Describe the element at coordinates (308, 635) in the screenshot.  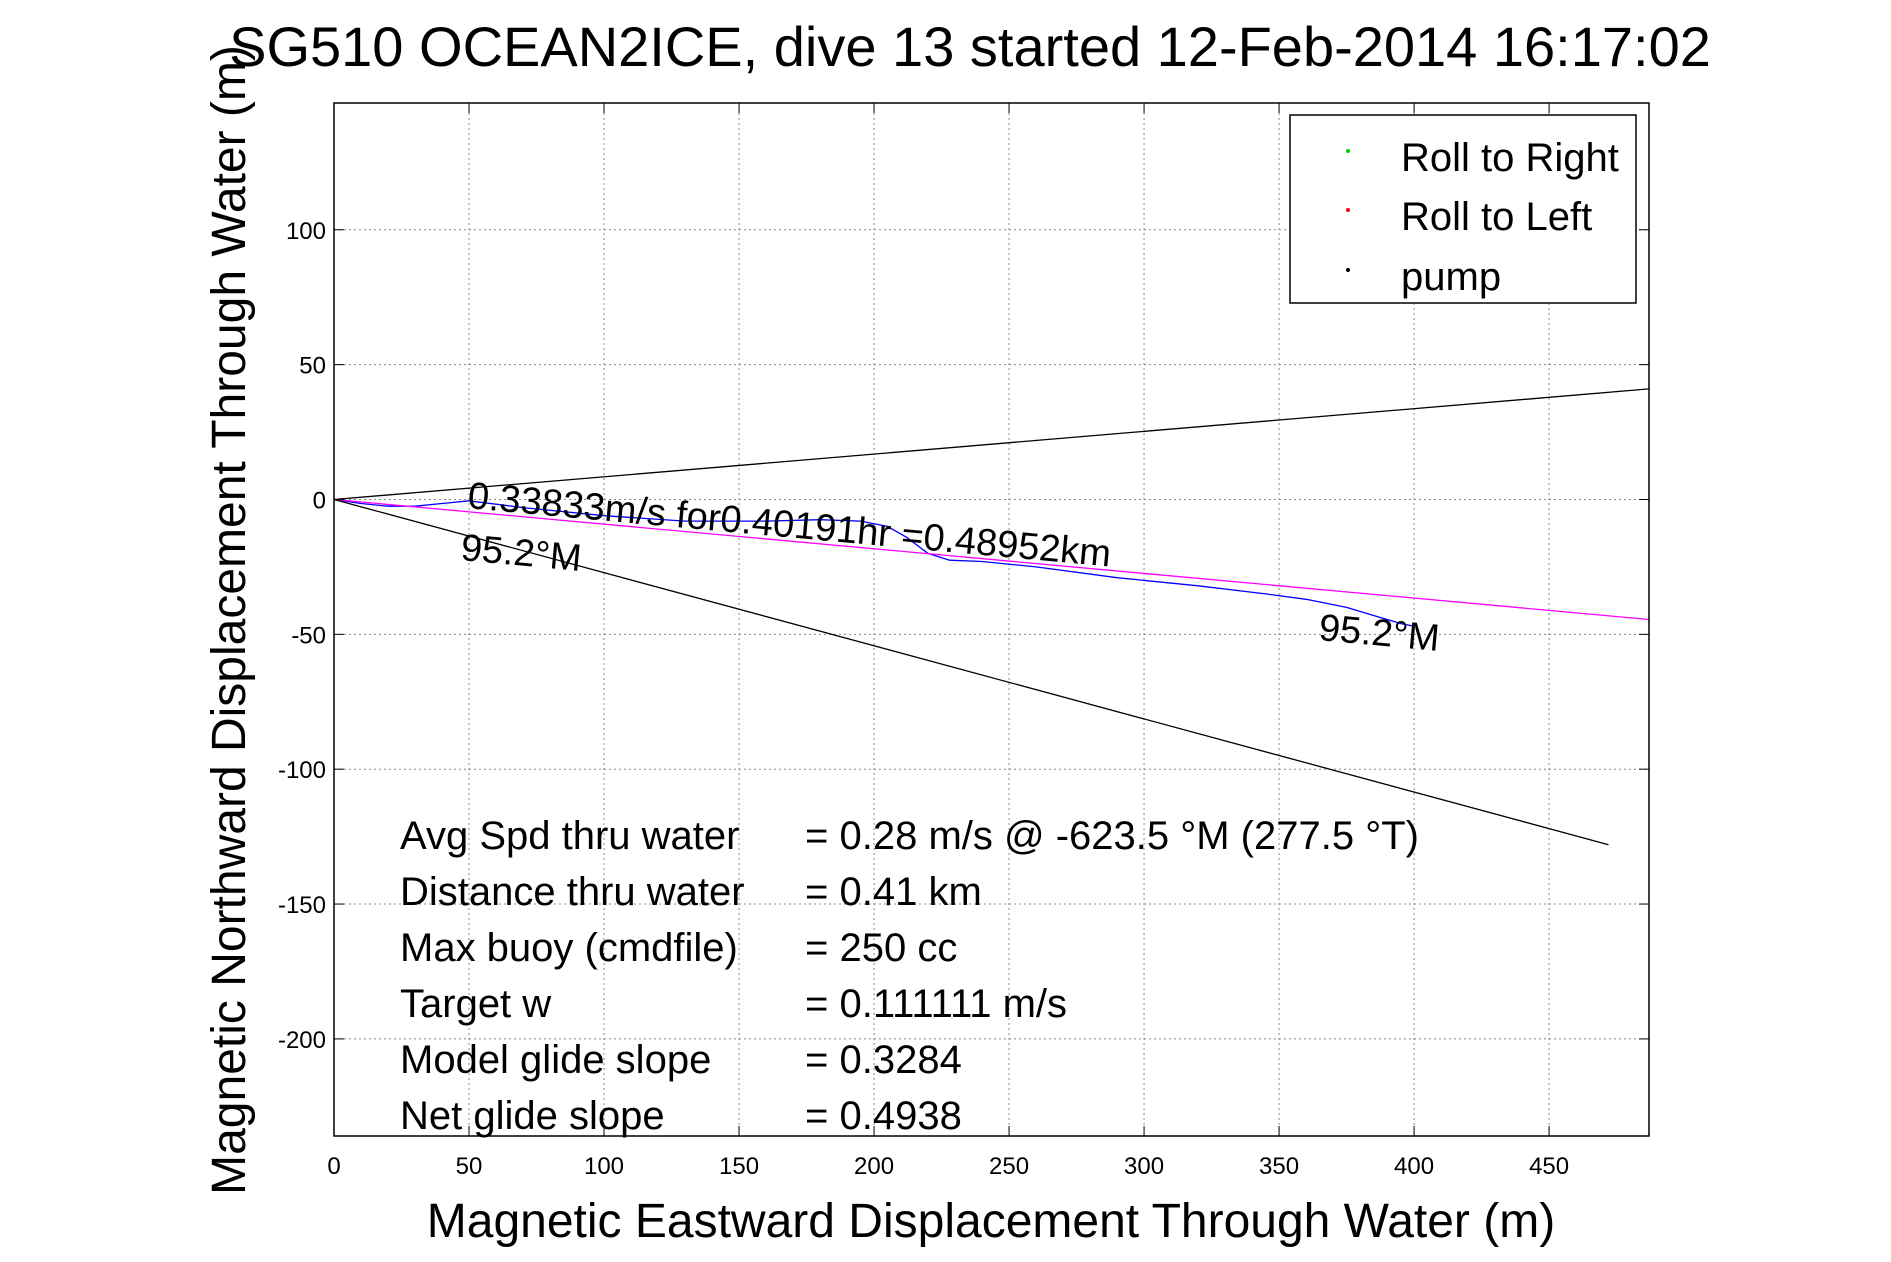
I see `y-tick-label: -50` at that location.